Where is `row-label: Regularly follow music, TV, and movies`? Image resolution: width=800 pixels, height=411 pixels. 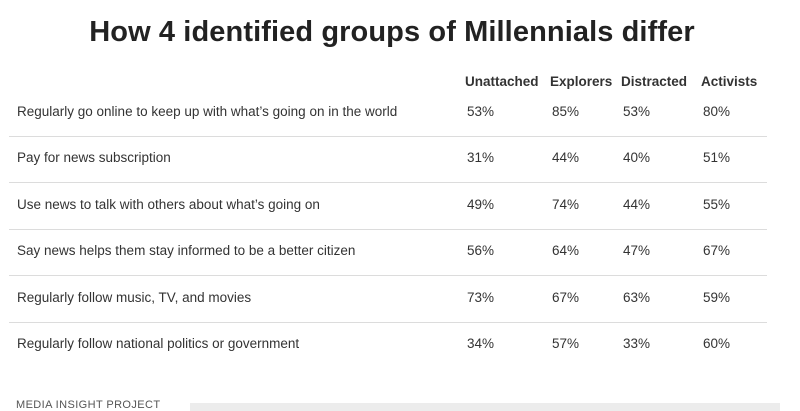
row-label: Regularly follow music, TV, and movies is located at coordinates (134, 297).